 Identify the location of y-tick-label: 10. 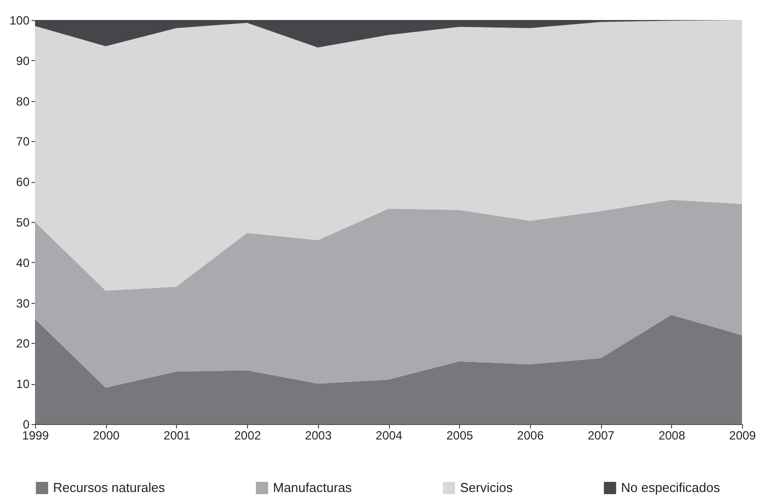
(23, 384).